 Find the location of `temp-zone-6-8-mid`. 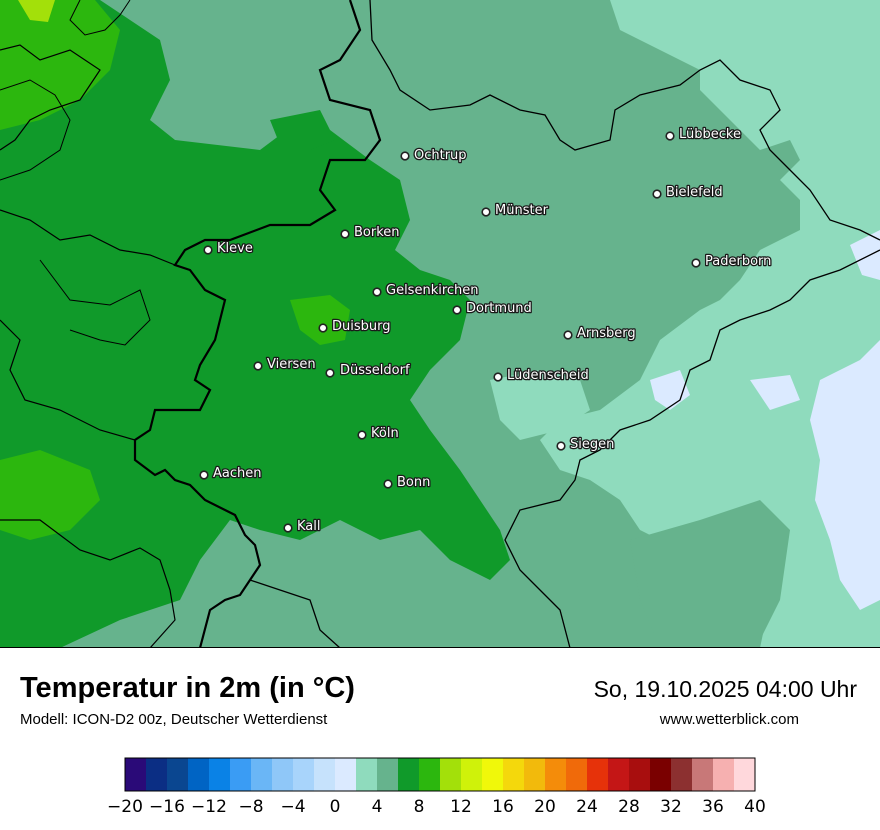

temp-zone-6-8-mid is located at coordinates (540, 405).